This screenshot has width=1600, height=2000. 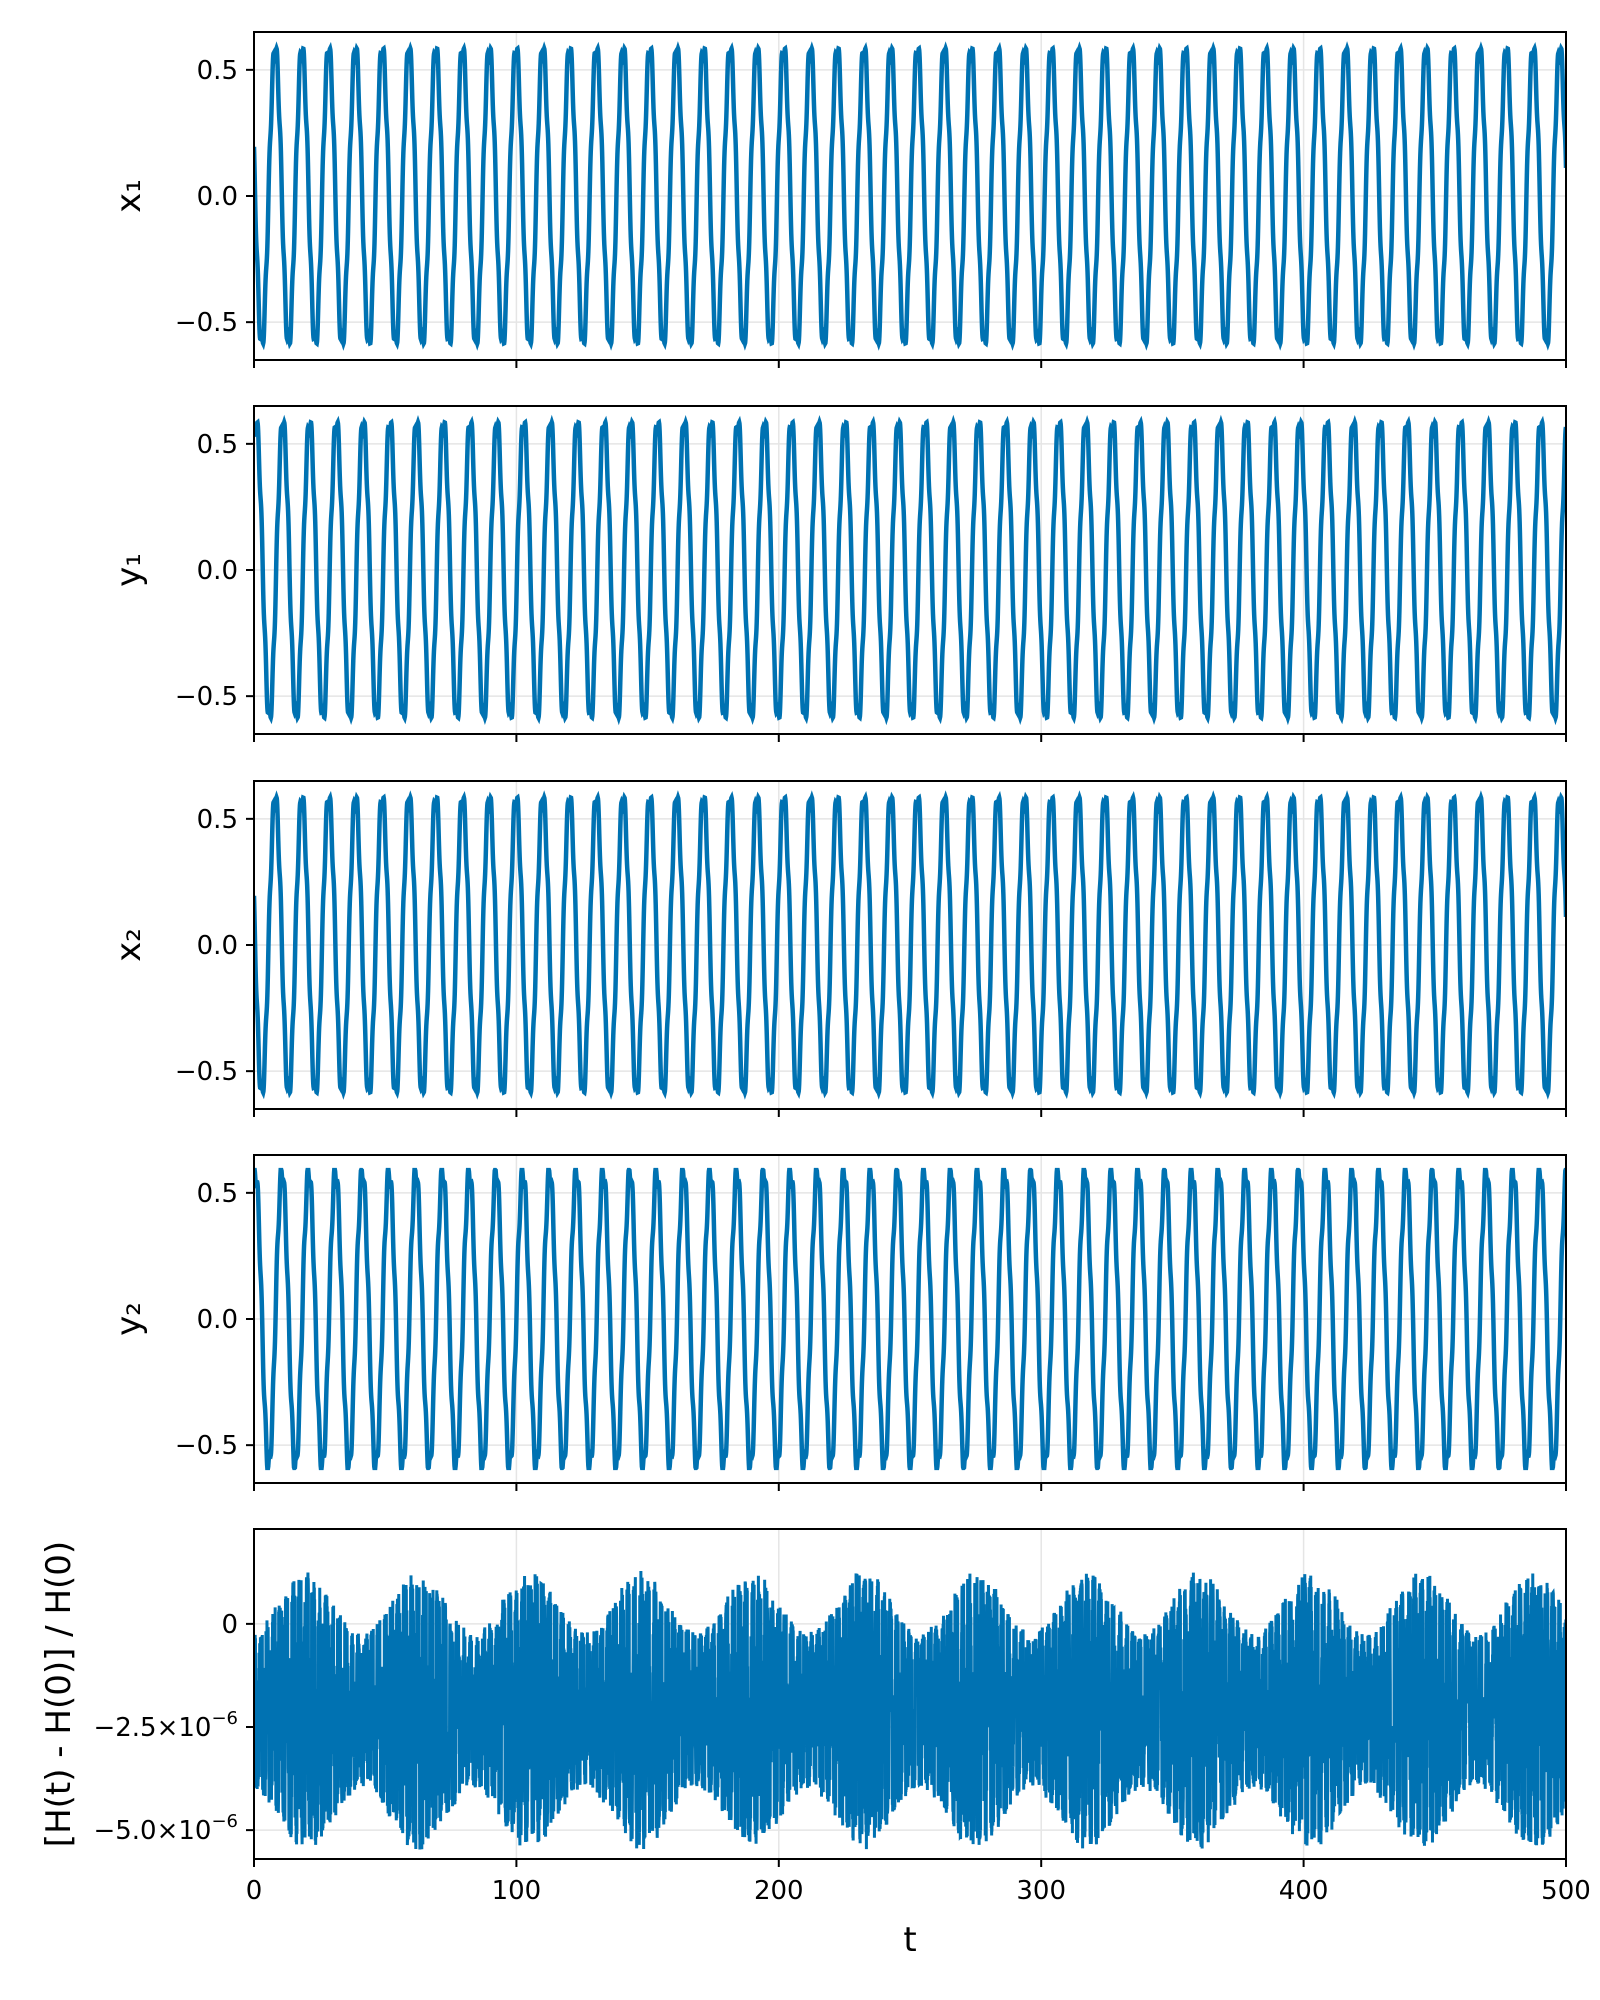 I want to click on series-x2-line, so click(x=910, y=945).